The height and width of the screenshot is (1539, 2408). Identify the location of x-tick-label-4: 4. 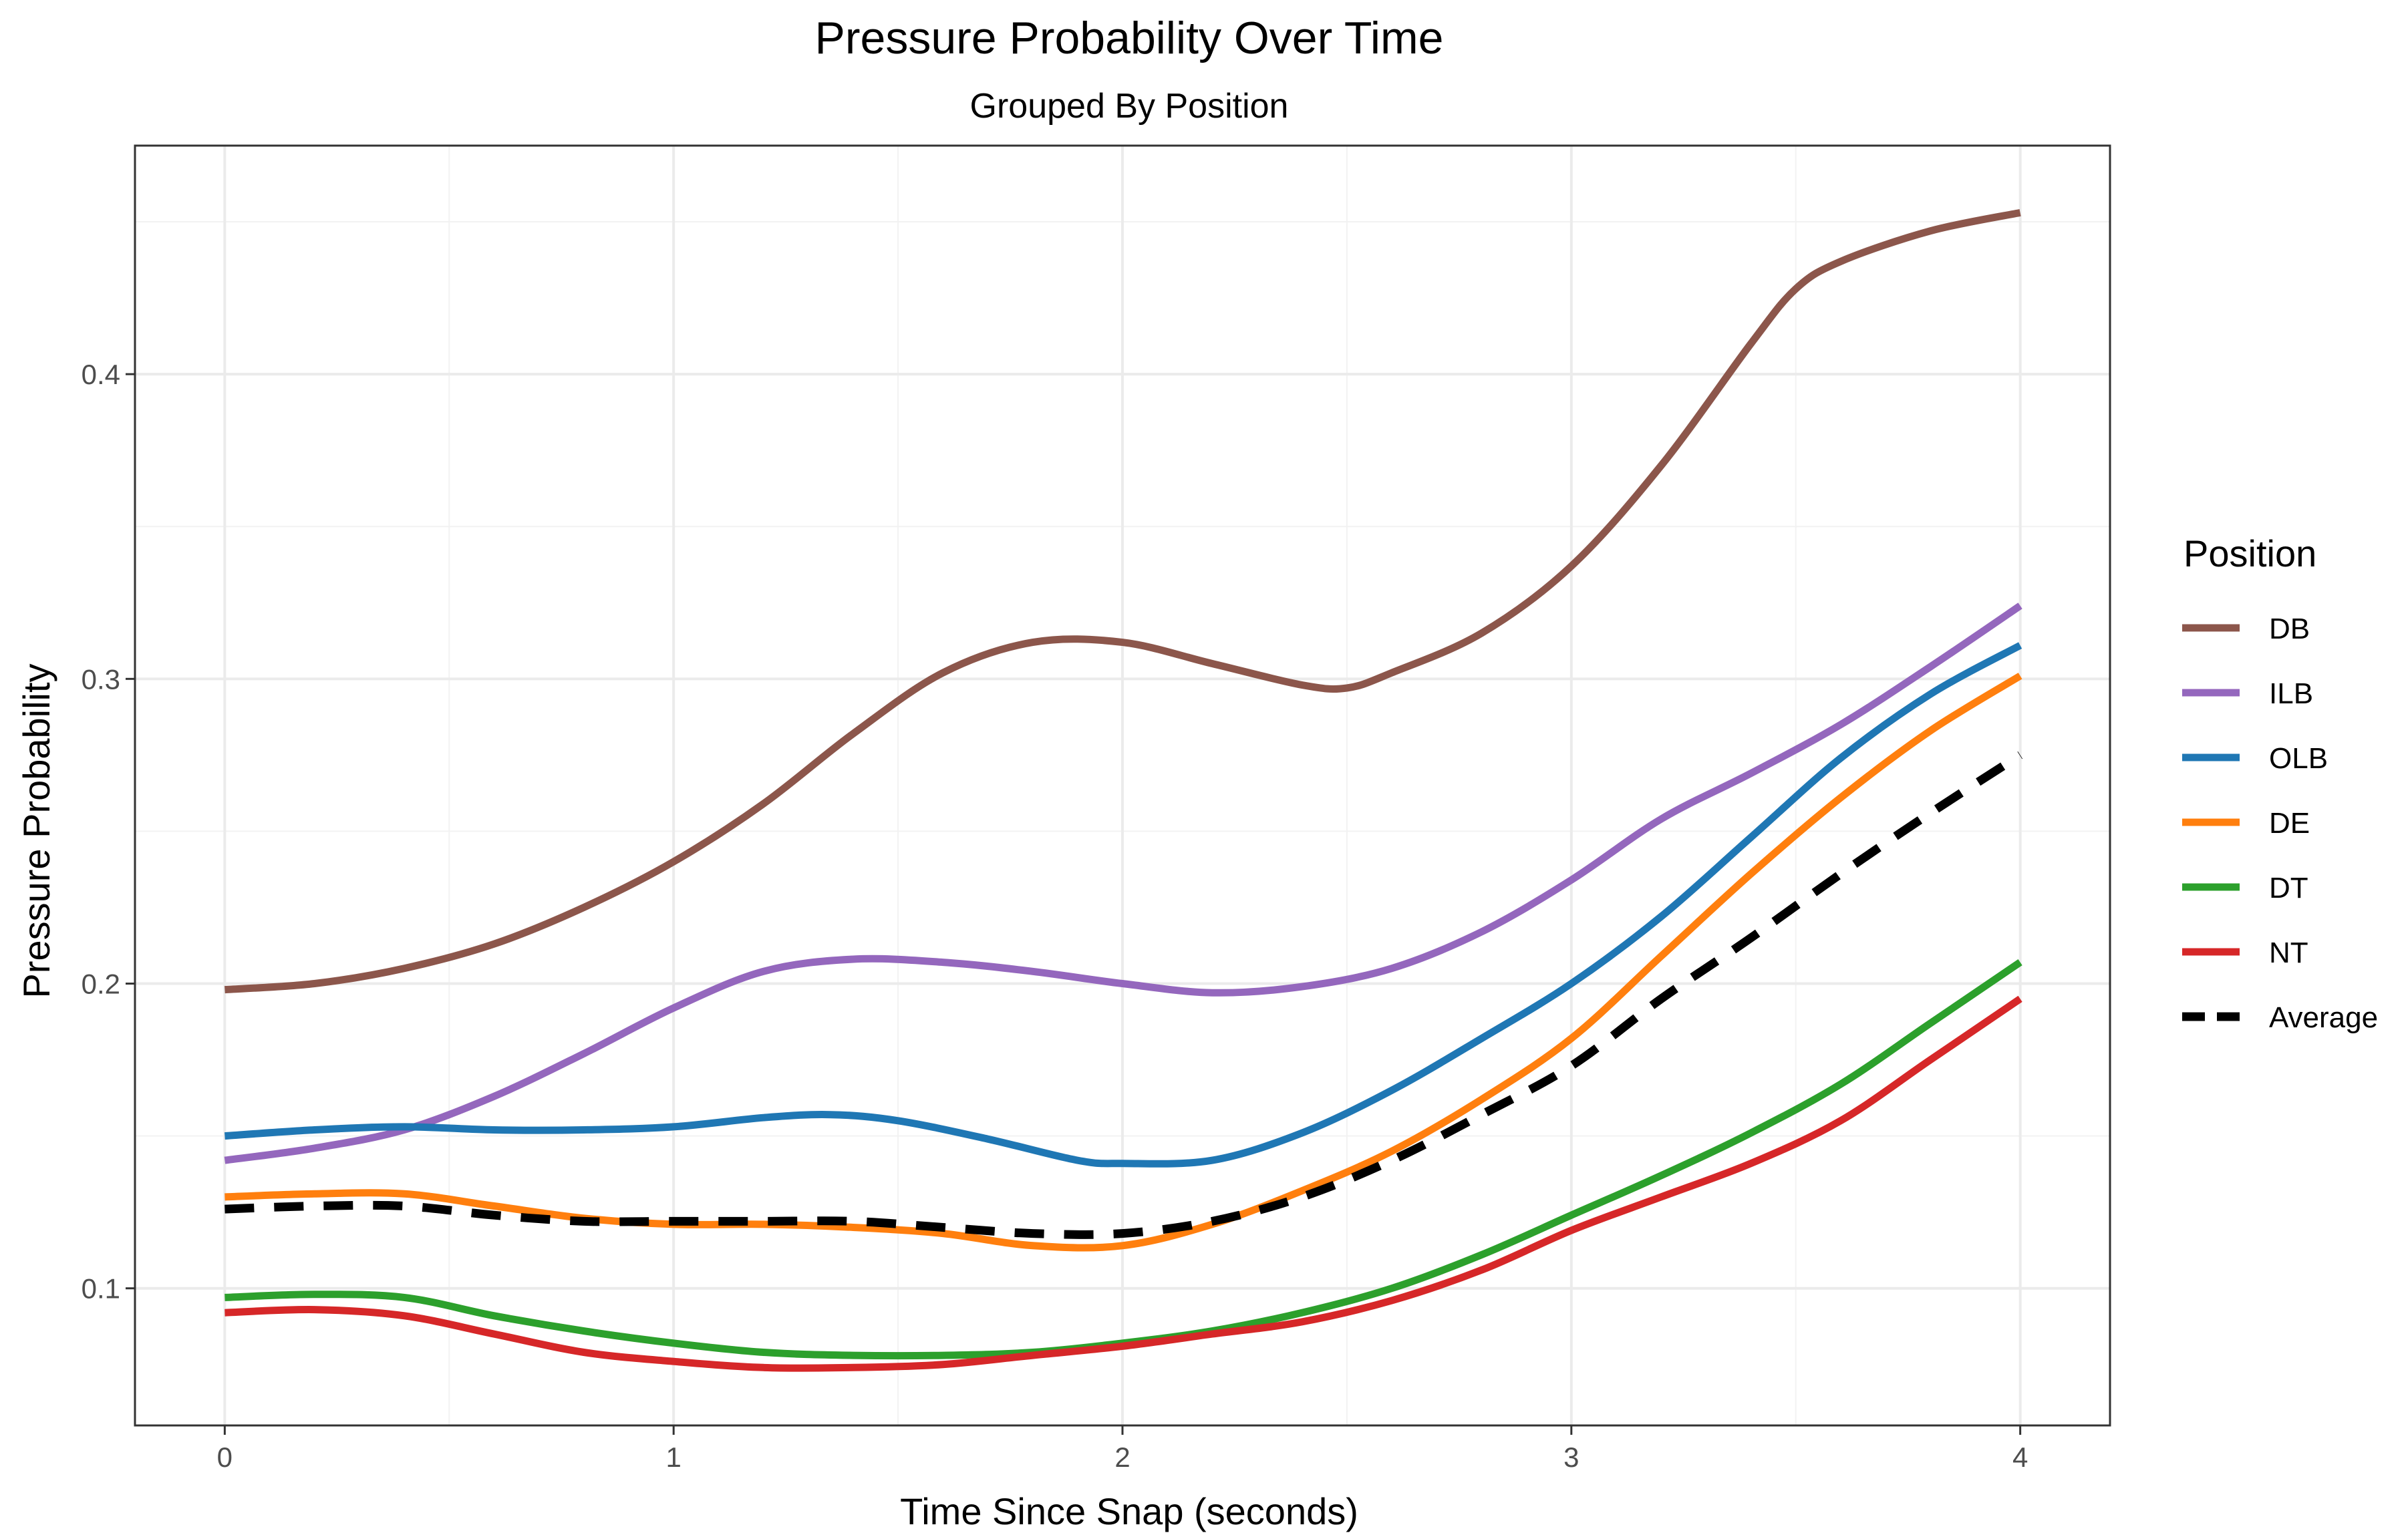
(2020, 1457).